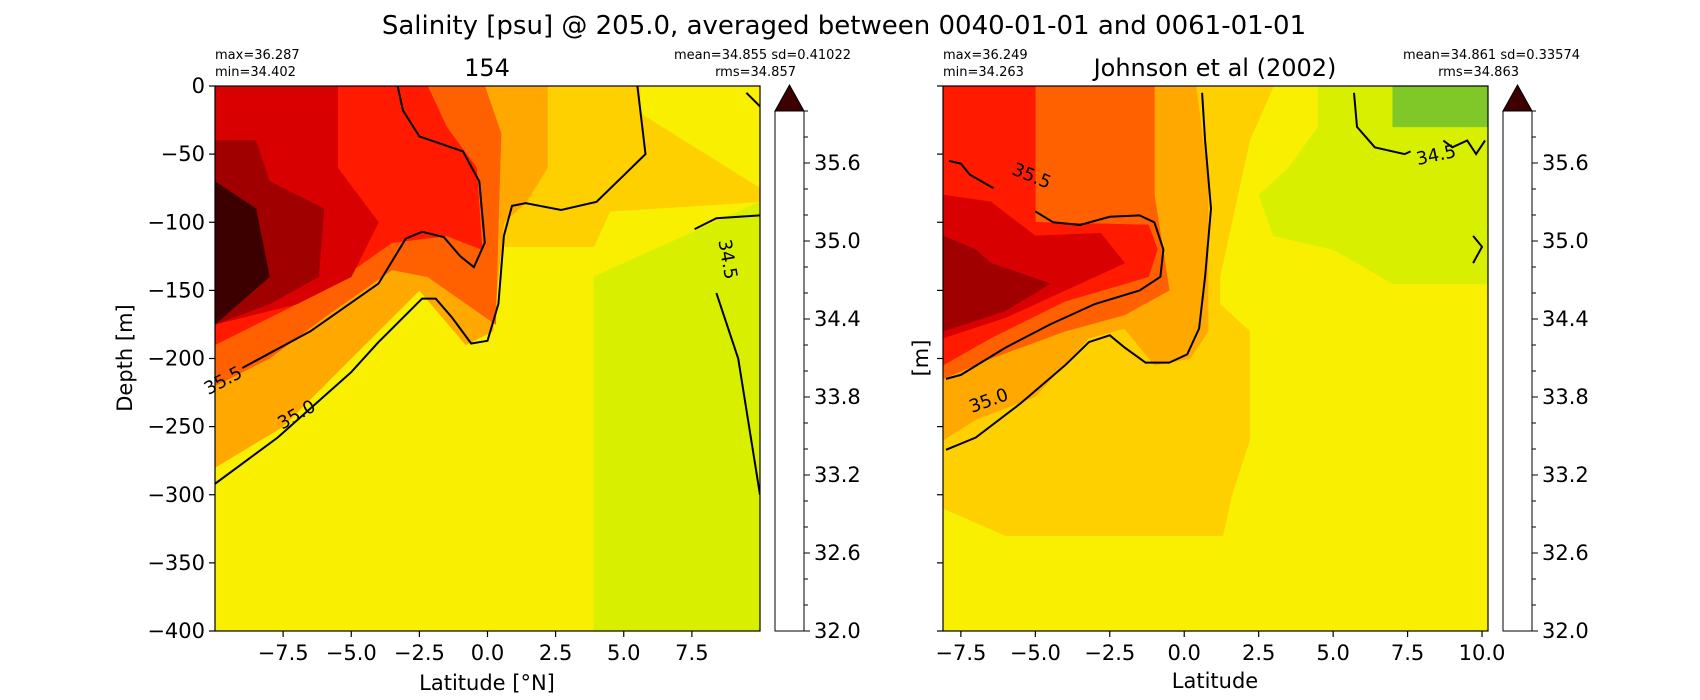 Image resolution: width=1700 pixels, height=700 pixels. Describe the element at coordinates (1215, 681) in the screenshot. I see `x-axis-label-right: Latitude` at that location.